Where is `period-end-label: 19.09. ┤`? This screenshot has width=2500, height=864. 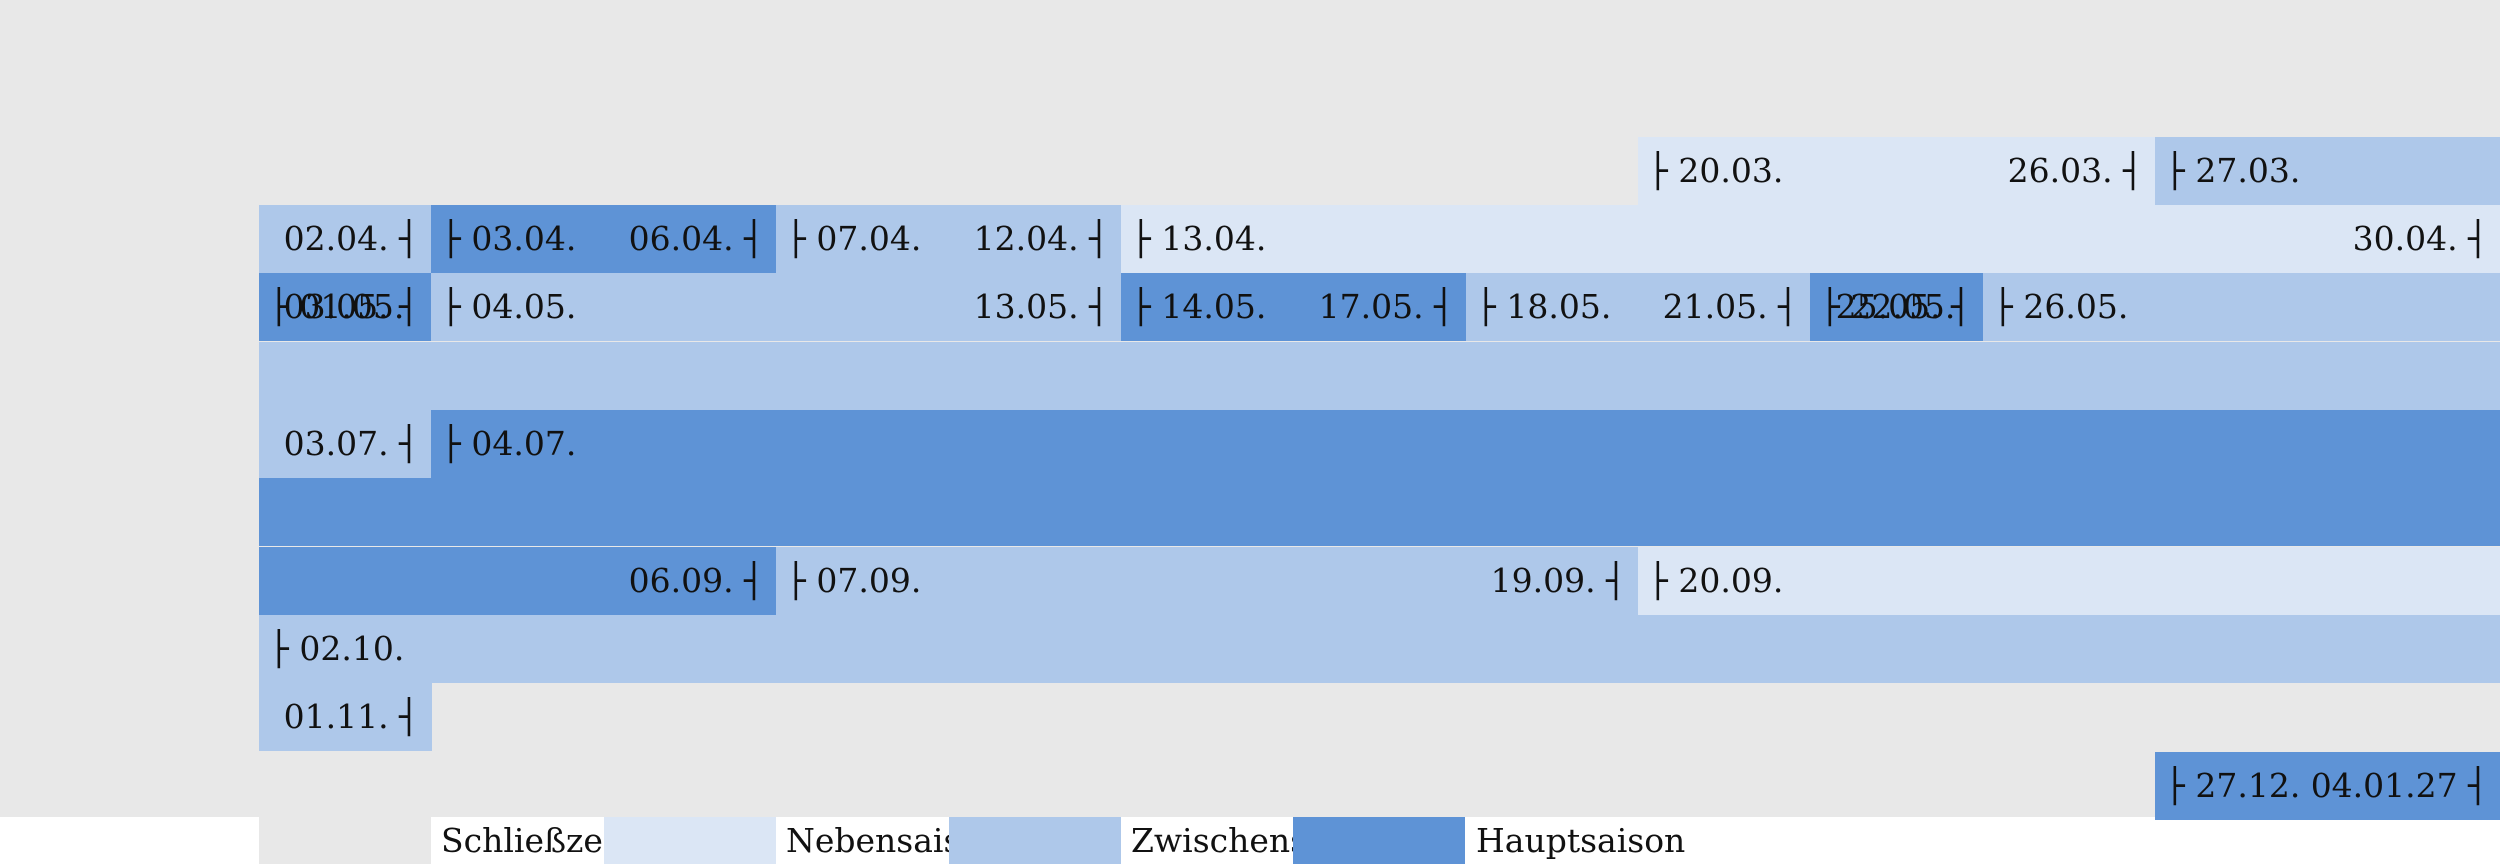
period-end-label: 19.09. ┤ is located at coordinates (1558, 580).